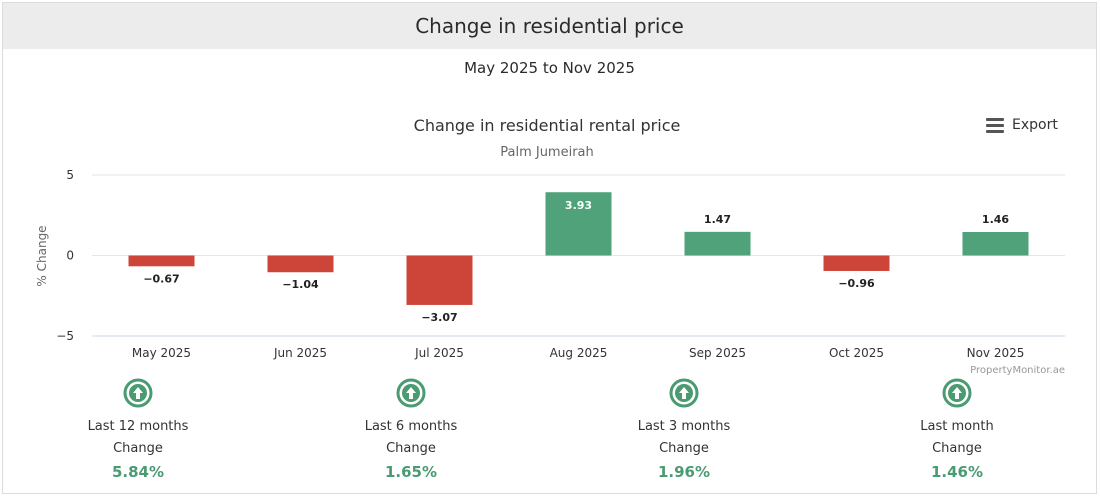 The image size is (1101, 500). What do you see at coordinates (70, 256) in the screenshot?
I see `y-tick-label: 0` at bounding box center [70, 256].